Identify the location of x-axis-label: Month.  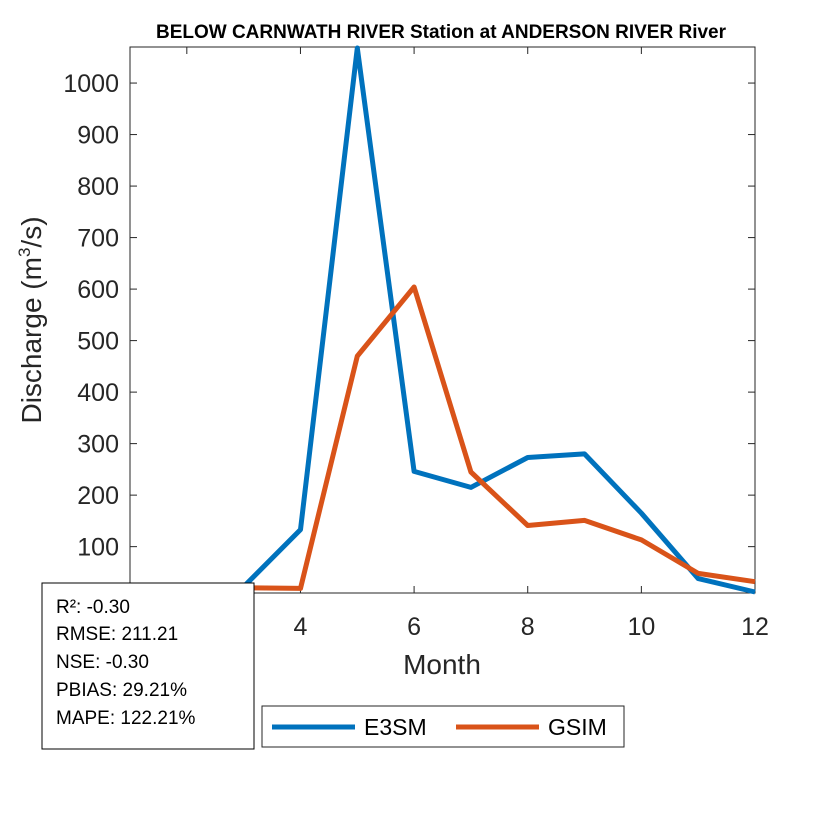
(442, 664).